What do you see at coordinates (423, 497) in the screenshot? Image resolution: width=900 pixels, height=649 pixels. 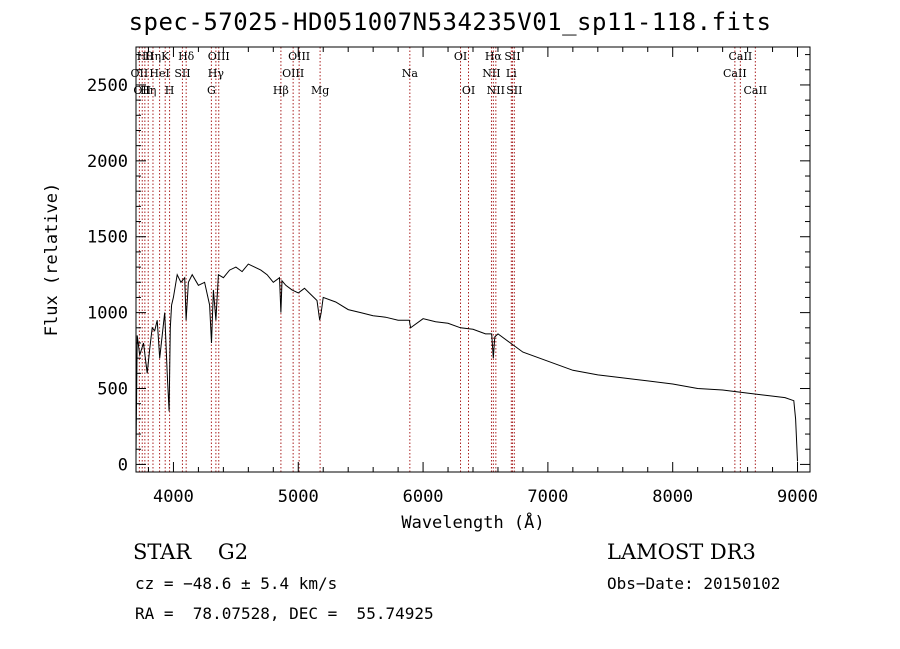 I see `x-tick-label-6000: 6000` at bounding box center [423, 497].